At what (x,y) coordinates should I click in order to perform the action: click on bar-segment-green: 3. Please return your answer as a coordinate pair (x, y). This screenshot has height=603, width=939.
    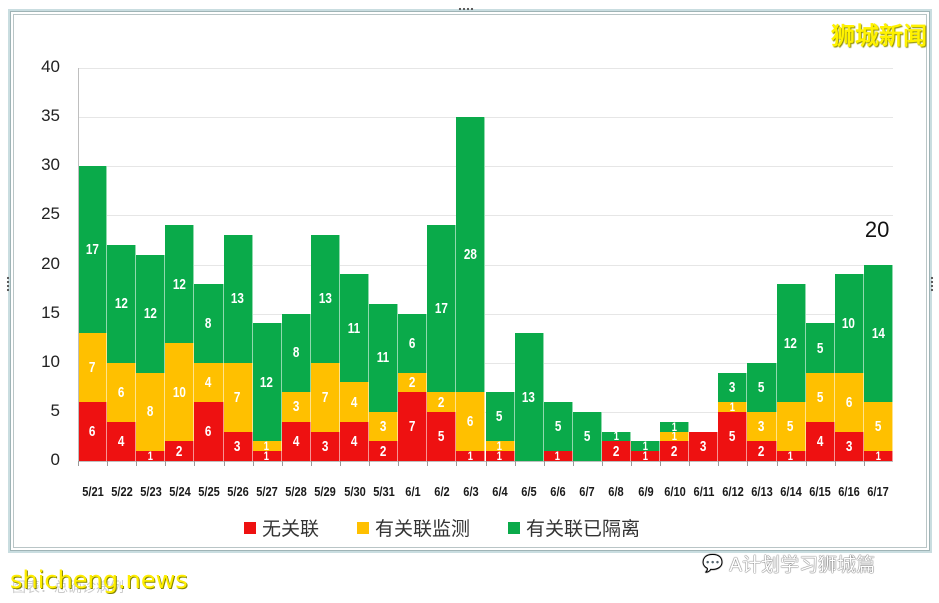
    Looking at the image, I should click on (733, 387).